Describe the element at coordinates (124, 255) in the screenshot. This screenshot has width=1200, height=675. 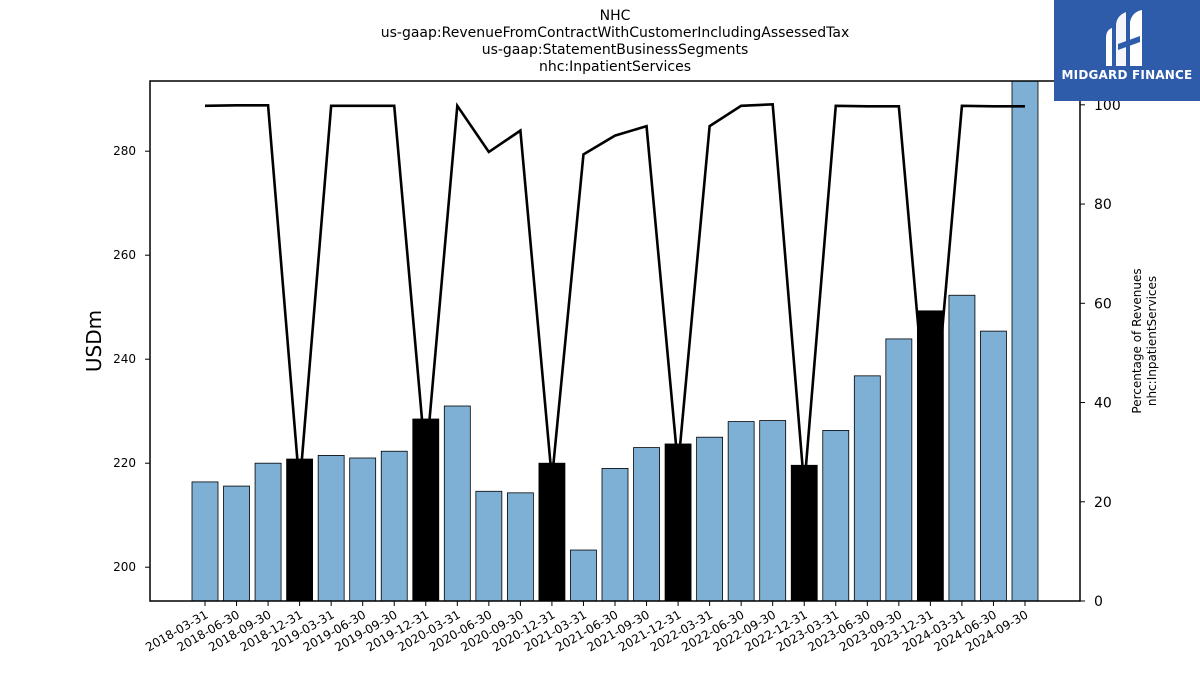
I see `y-tick-label-left: 260` at that location.